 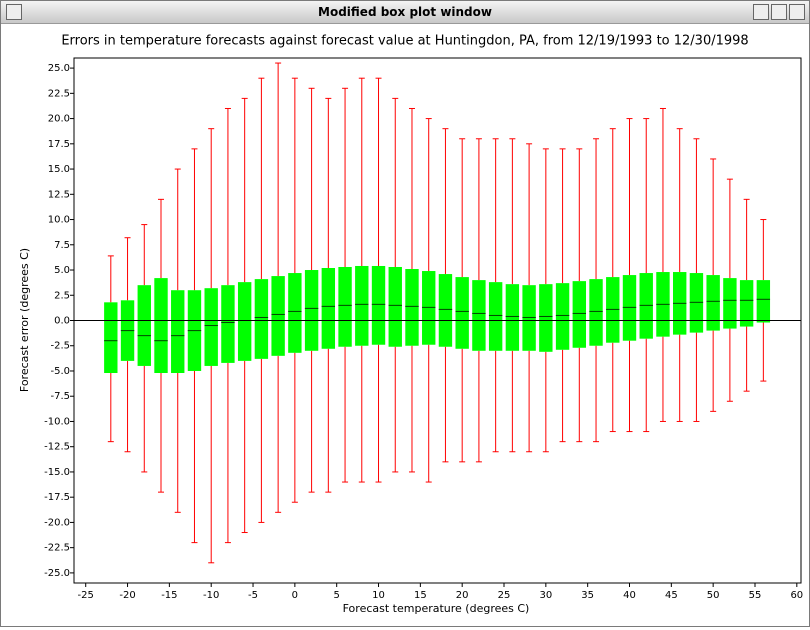 What do you see at coordinates (755, 595) in the screenshot?
I see `x-tick-label: 55` at bounding box center [755, 595].